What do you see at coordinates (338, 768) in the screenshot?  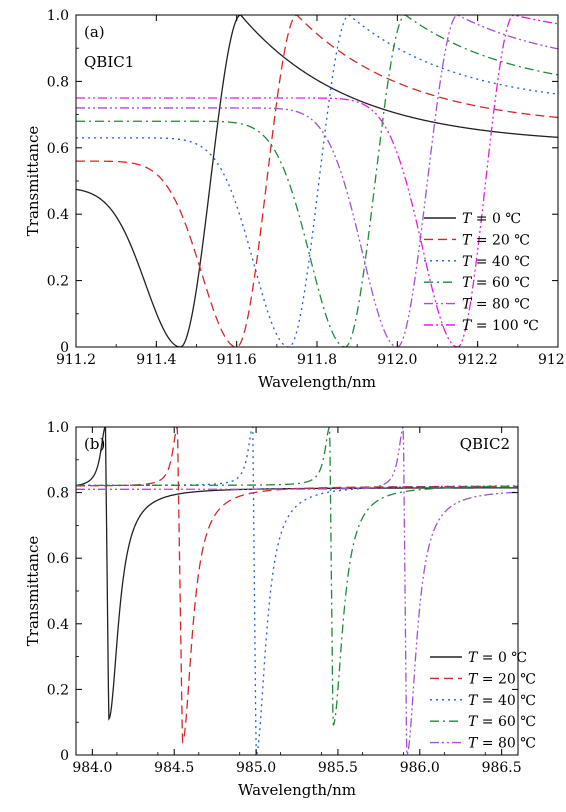 I see `x-tick-label: 985.5` at bounding box center [338, 768].